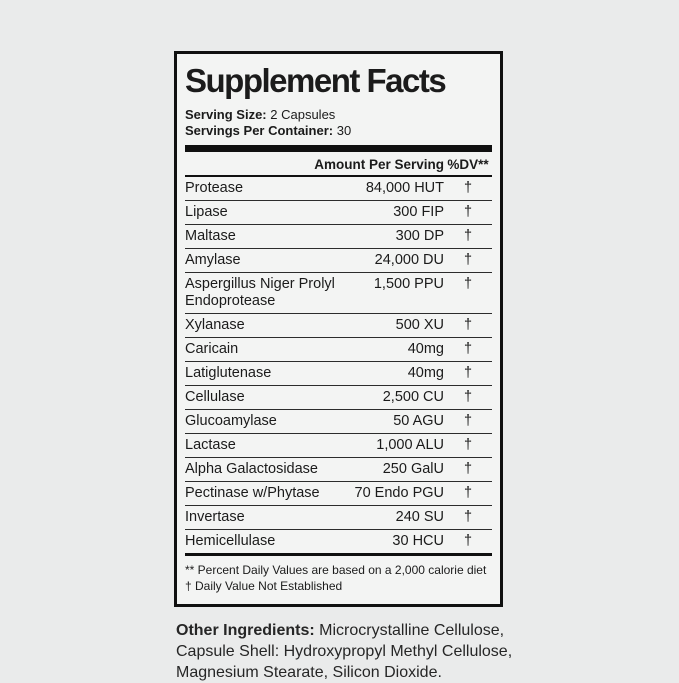 The width and height of the screenshot is (679, 683). I want to click on ingredient-name: Protease, so click(214, 188).